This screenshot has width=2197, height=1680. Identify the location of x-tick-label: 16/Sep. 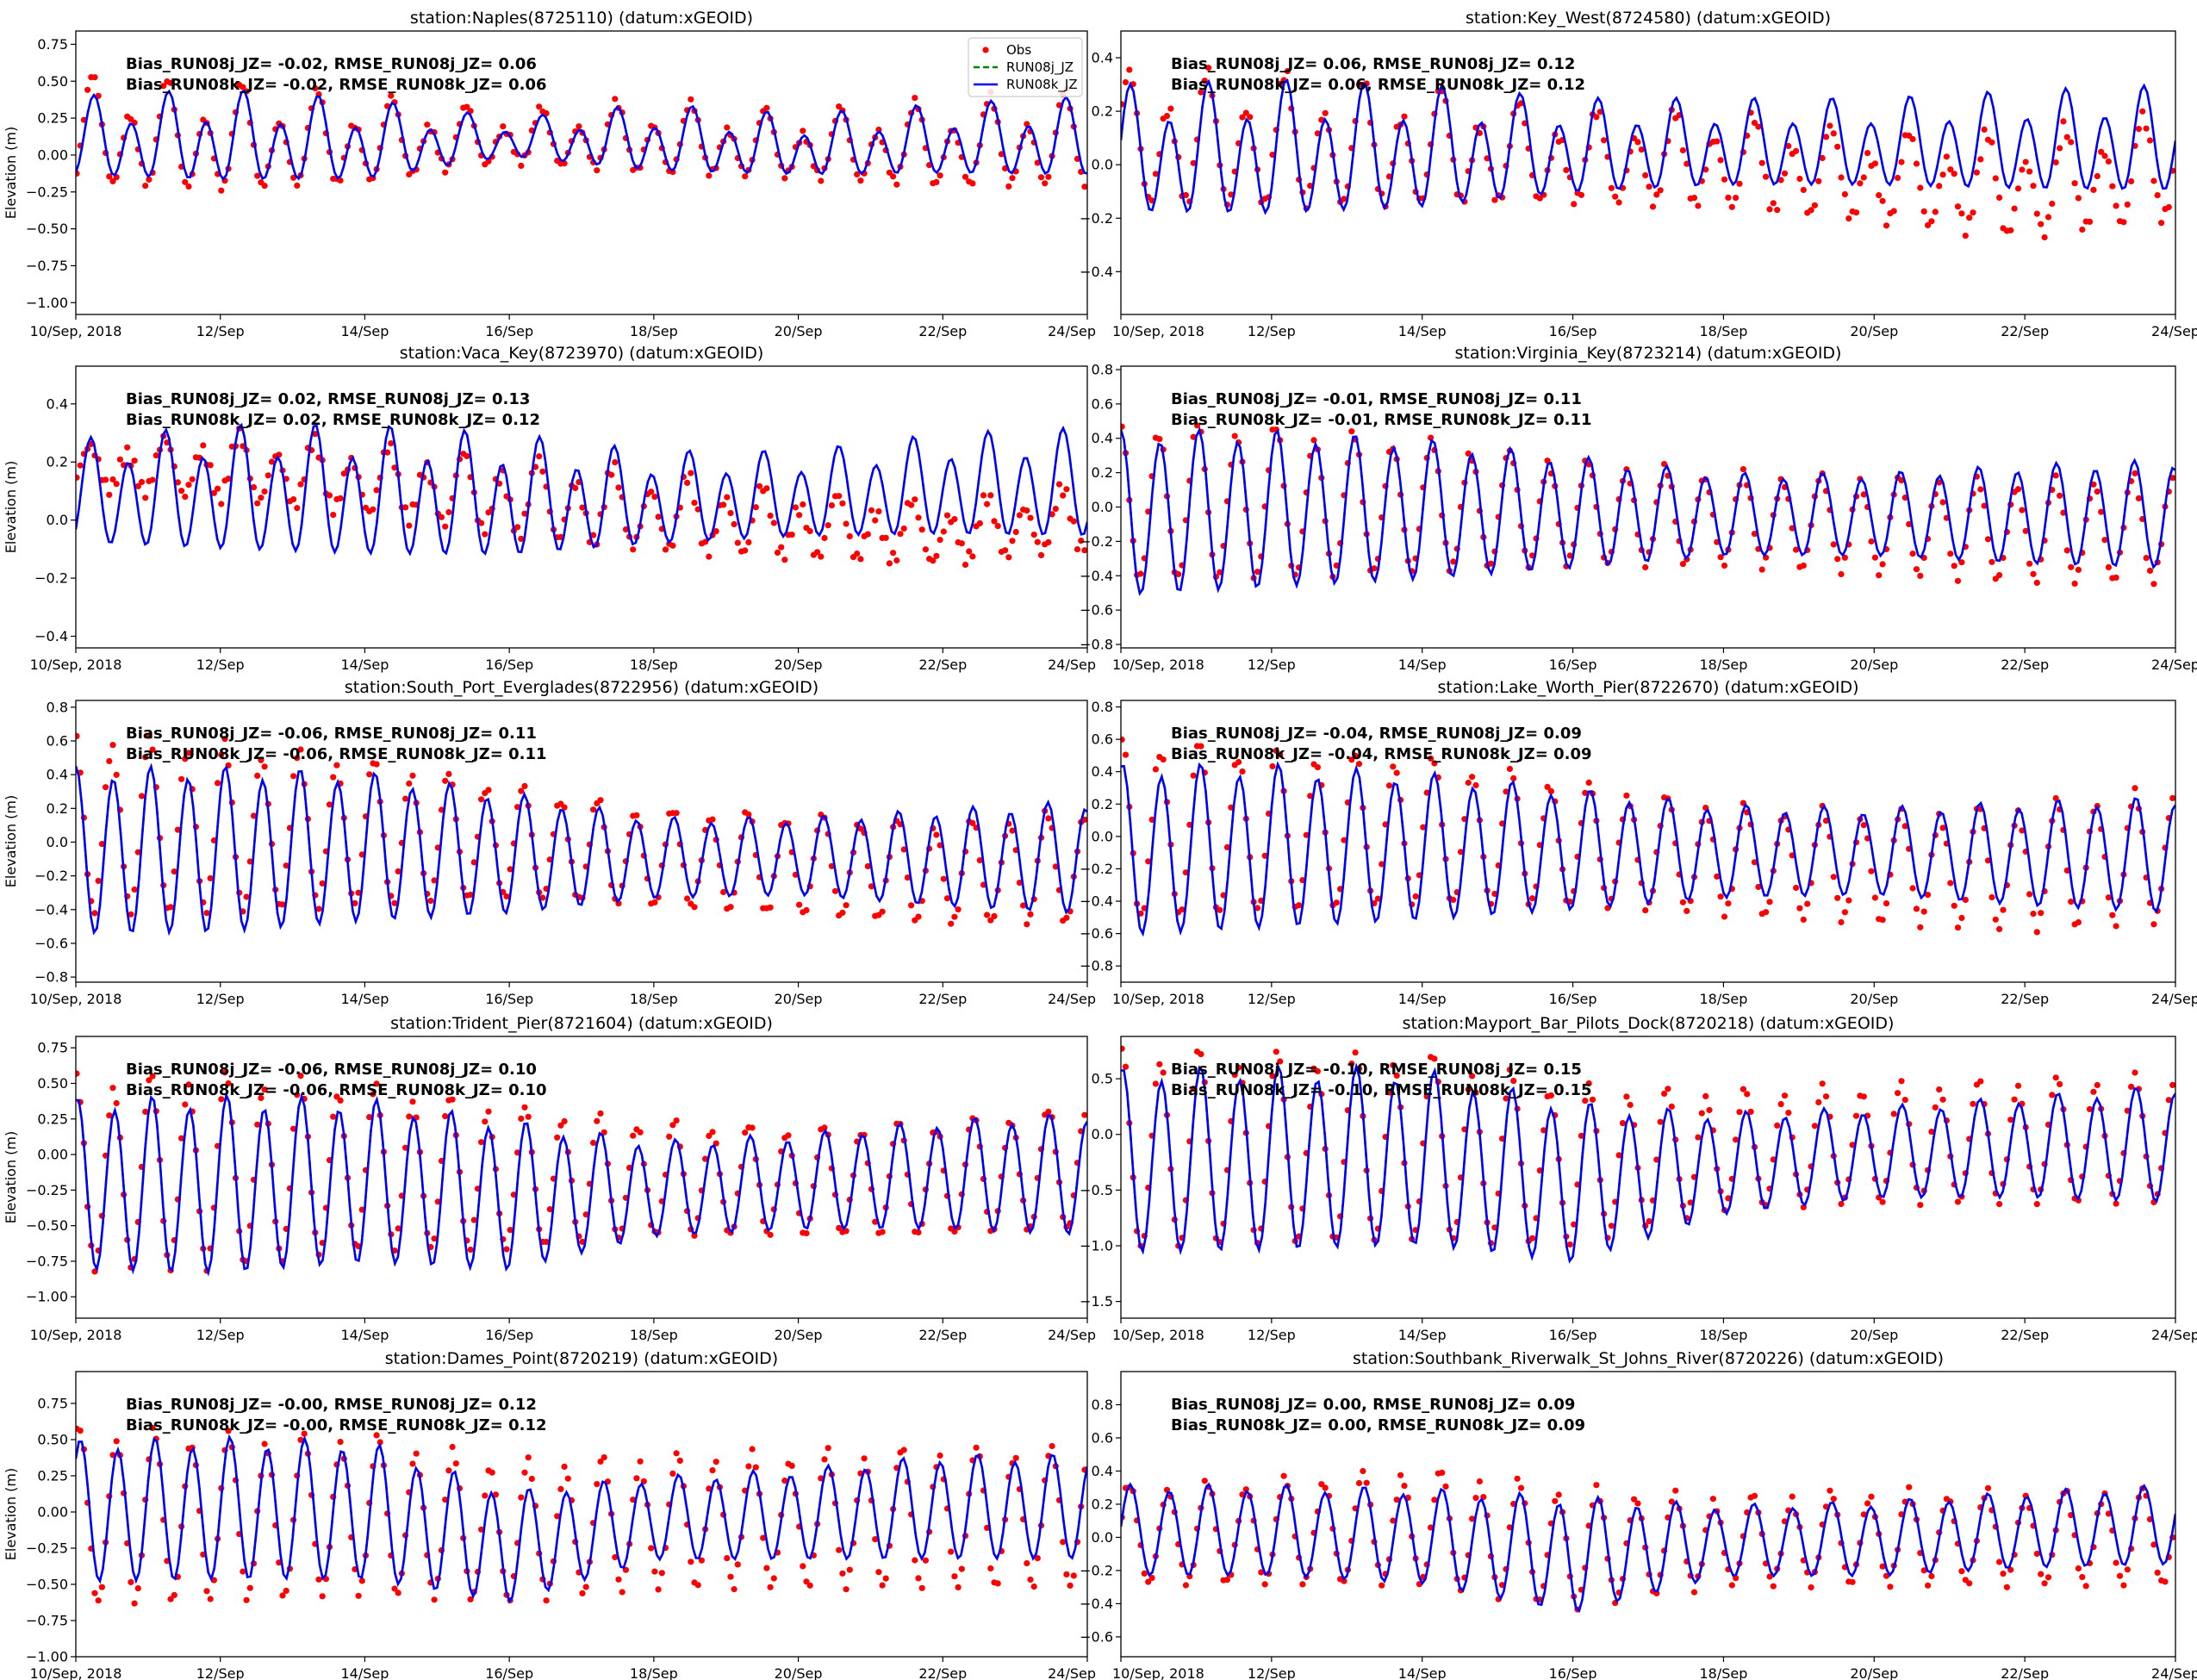
(1573, 1335).